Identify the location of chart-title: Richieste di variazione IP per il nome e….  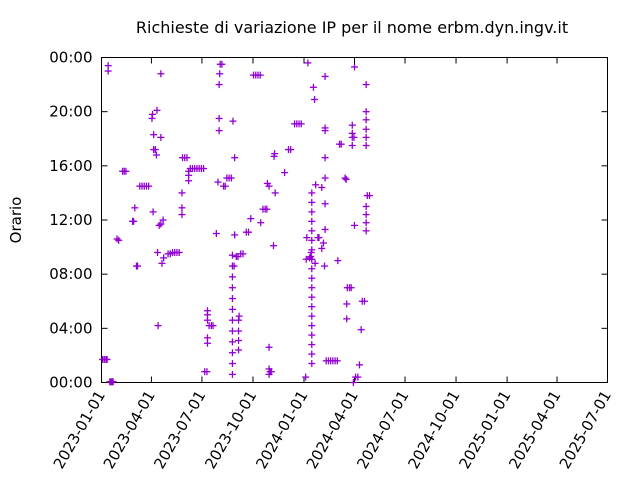
(352, 27).